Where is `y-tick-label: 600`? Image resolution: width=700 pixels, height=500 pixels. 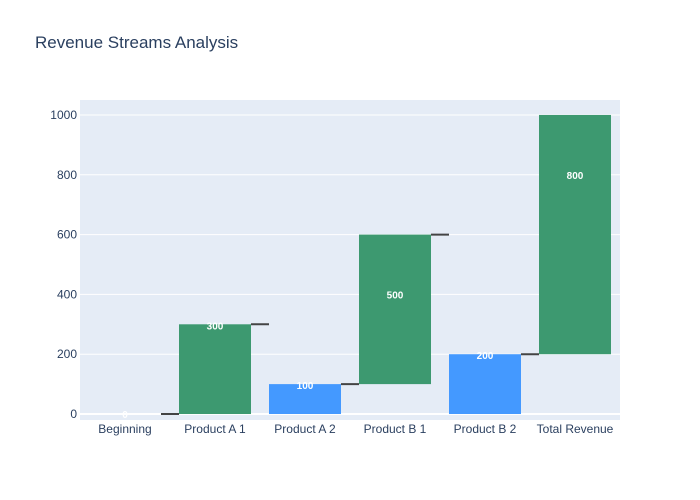
y-tick-label: 600 is located at coordinates (67, 235).